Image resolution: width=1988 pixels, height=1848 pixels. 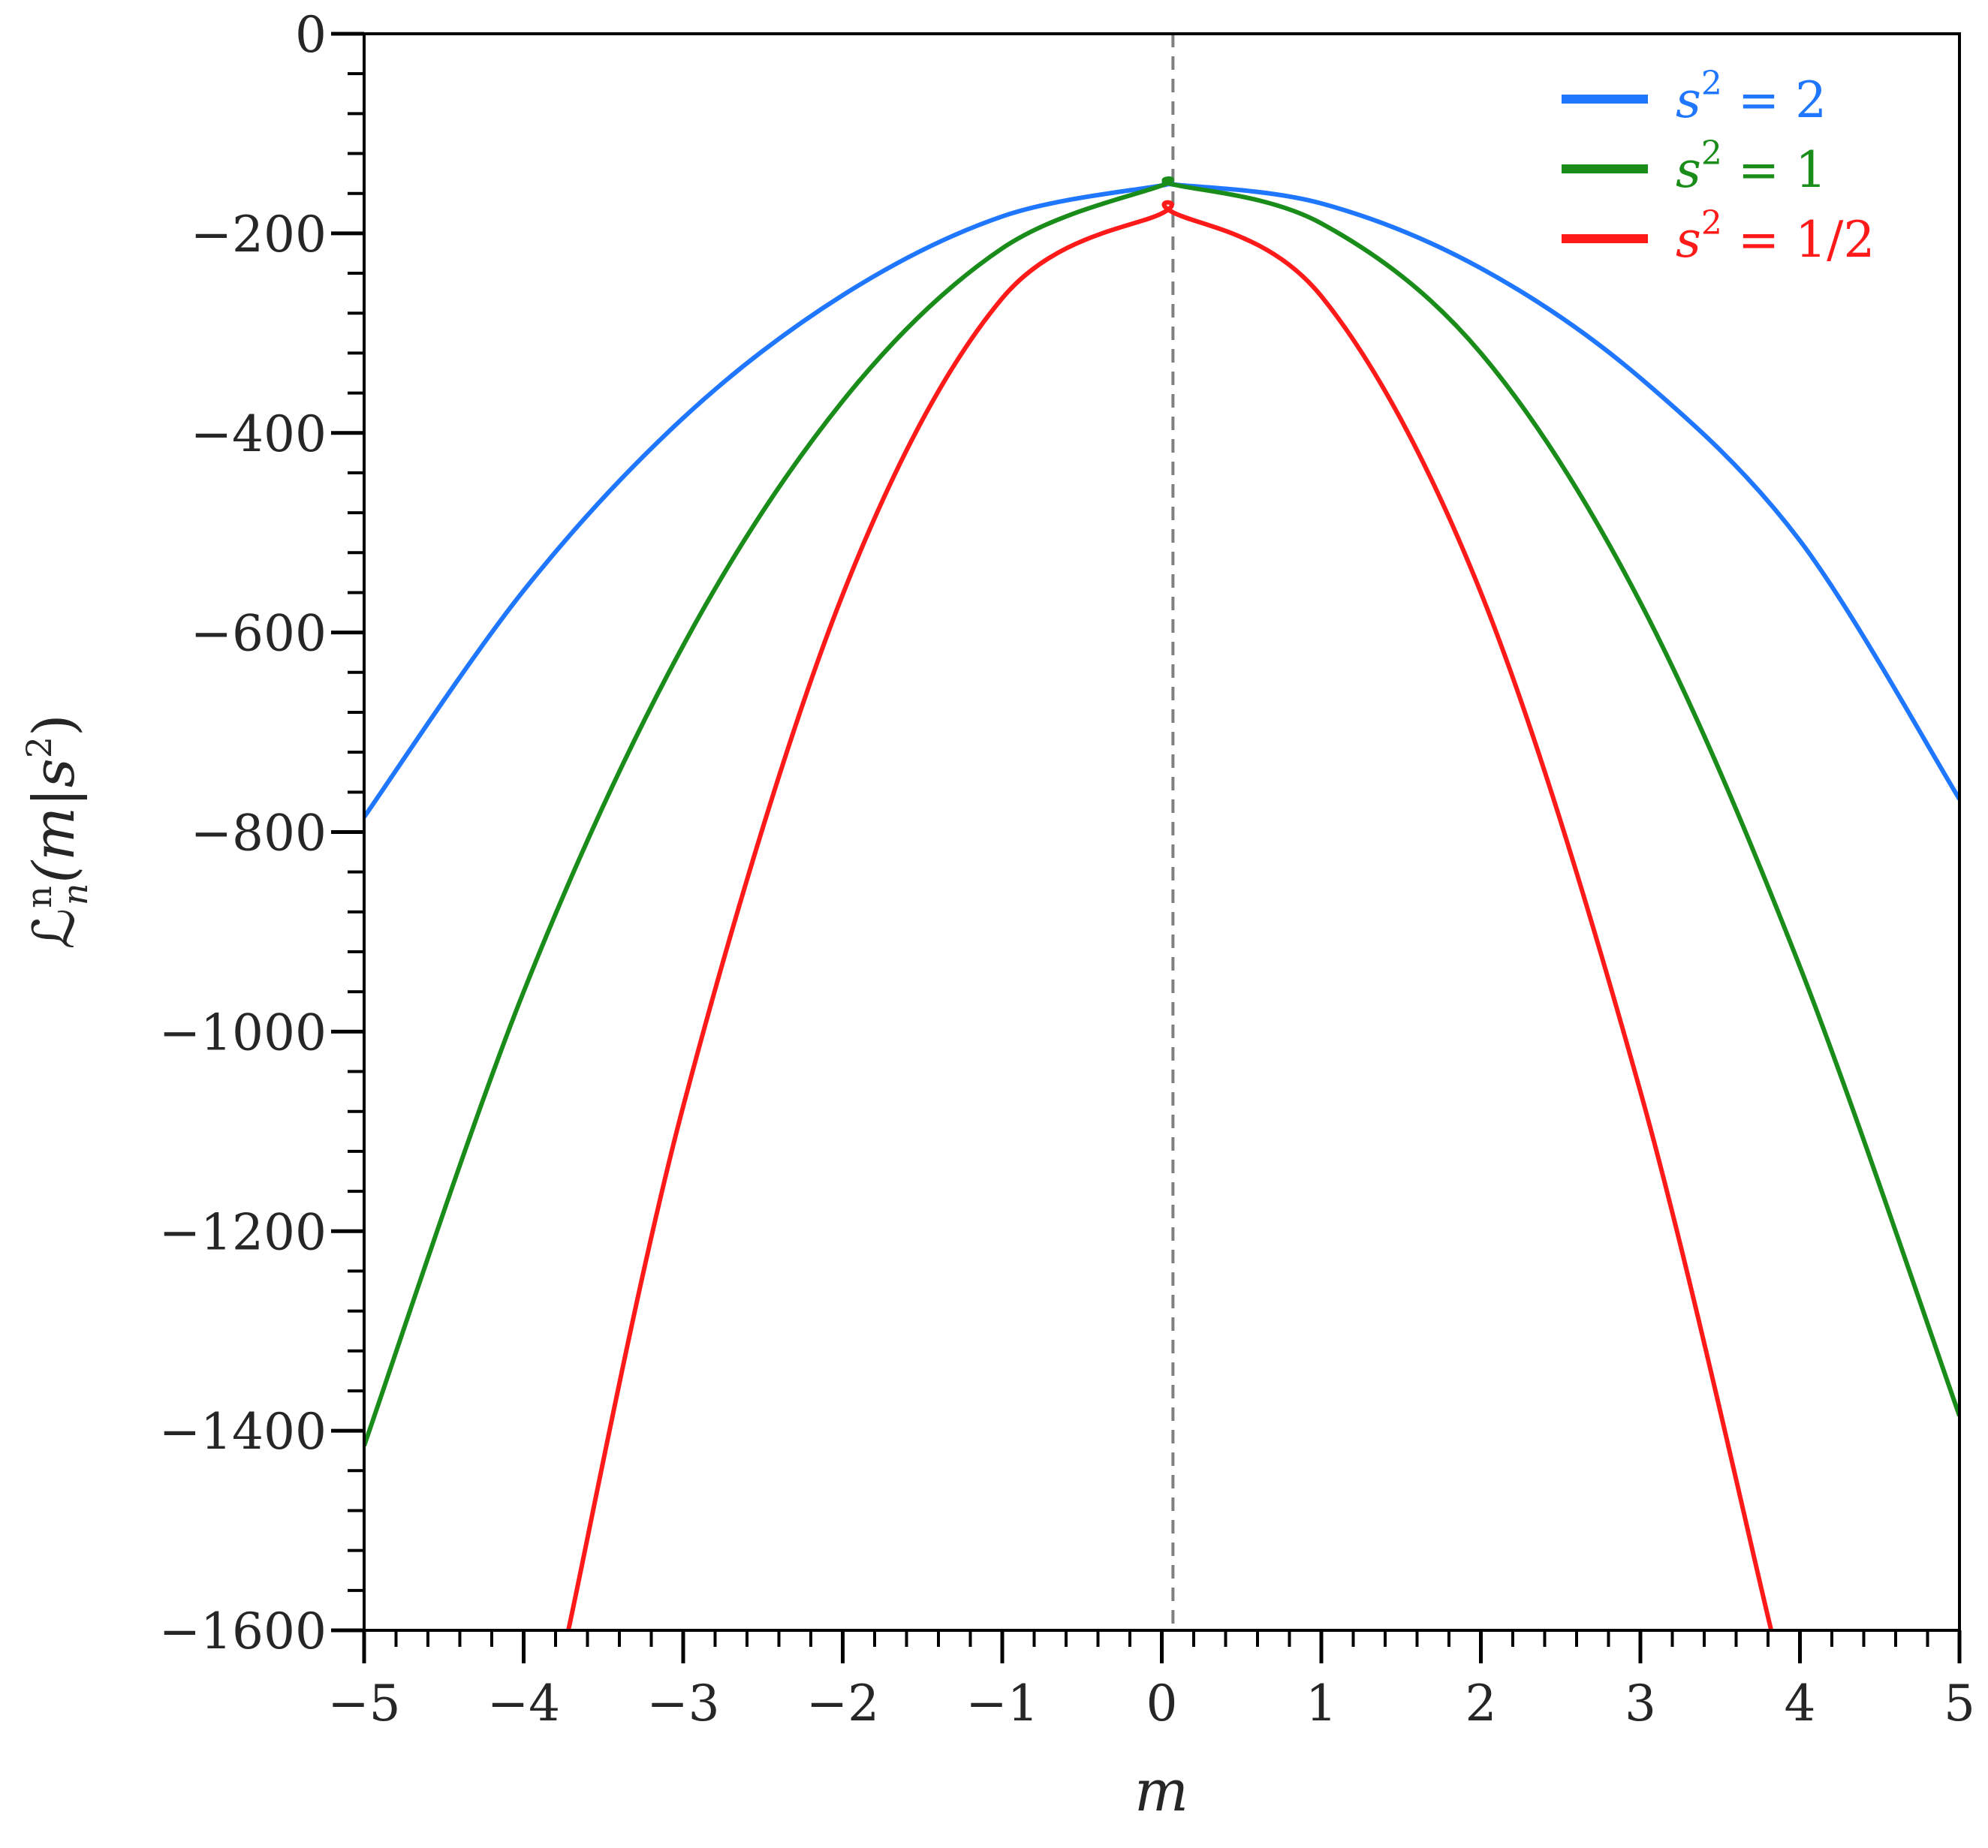 What do you see at coordinates (54, 820) in the screenshot?
I see `y-axis-title-arg: (m|s` at bounding box center [54, 820].